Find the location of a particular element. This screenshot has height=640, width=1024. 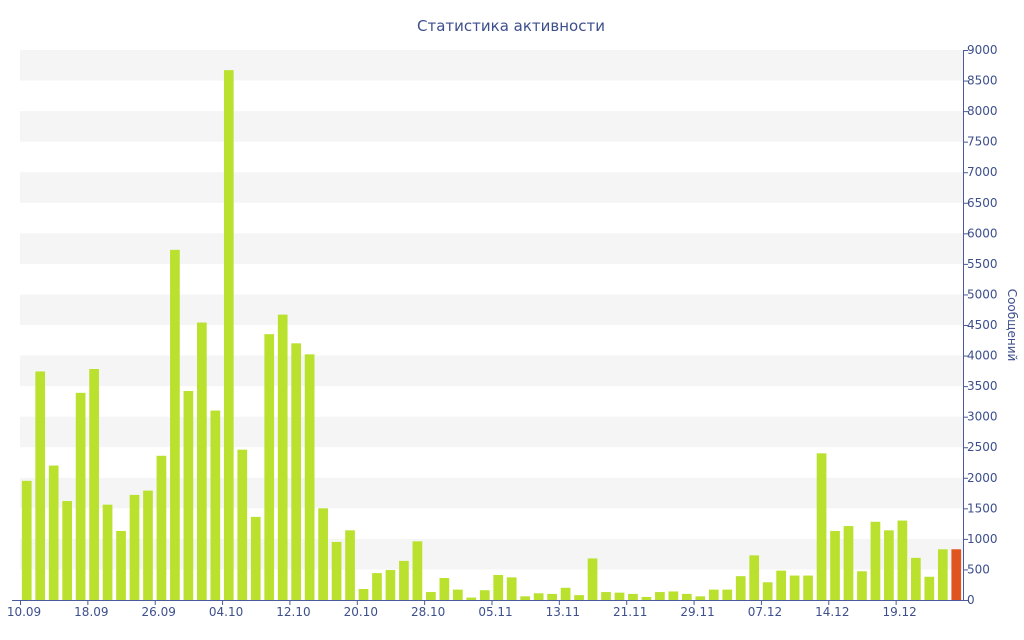

y-tick-label: 5500 is located at coordinates (982, 264).